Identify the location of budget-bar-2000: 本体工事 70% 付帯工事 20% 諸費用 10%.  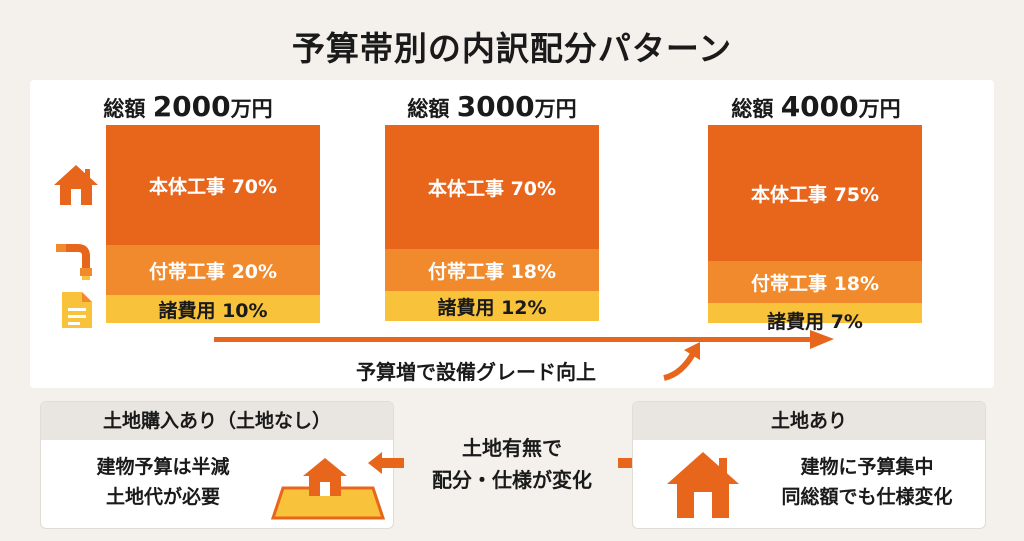
(213, 224).